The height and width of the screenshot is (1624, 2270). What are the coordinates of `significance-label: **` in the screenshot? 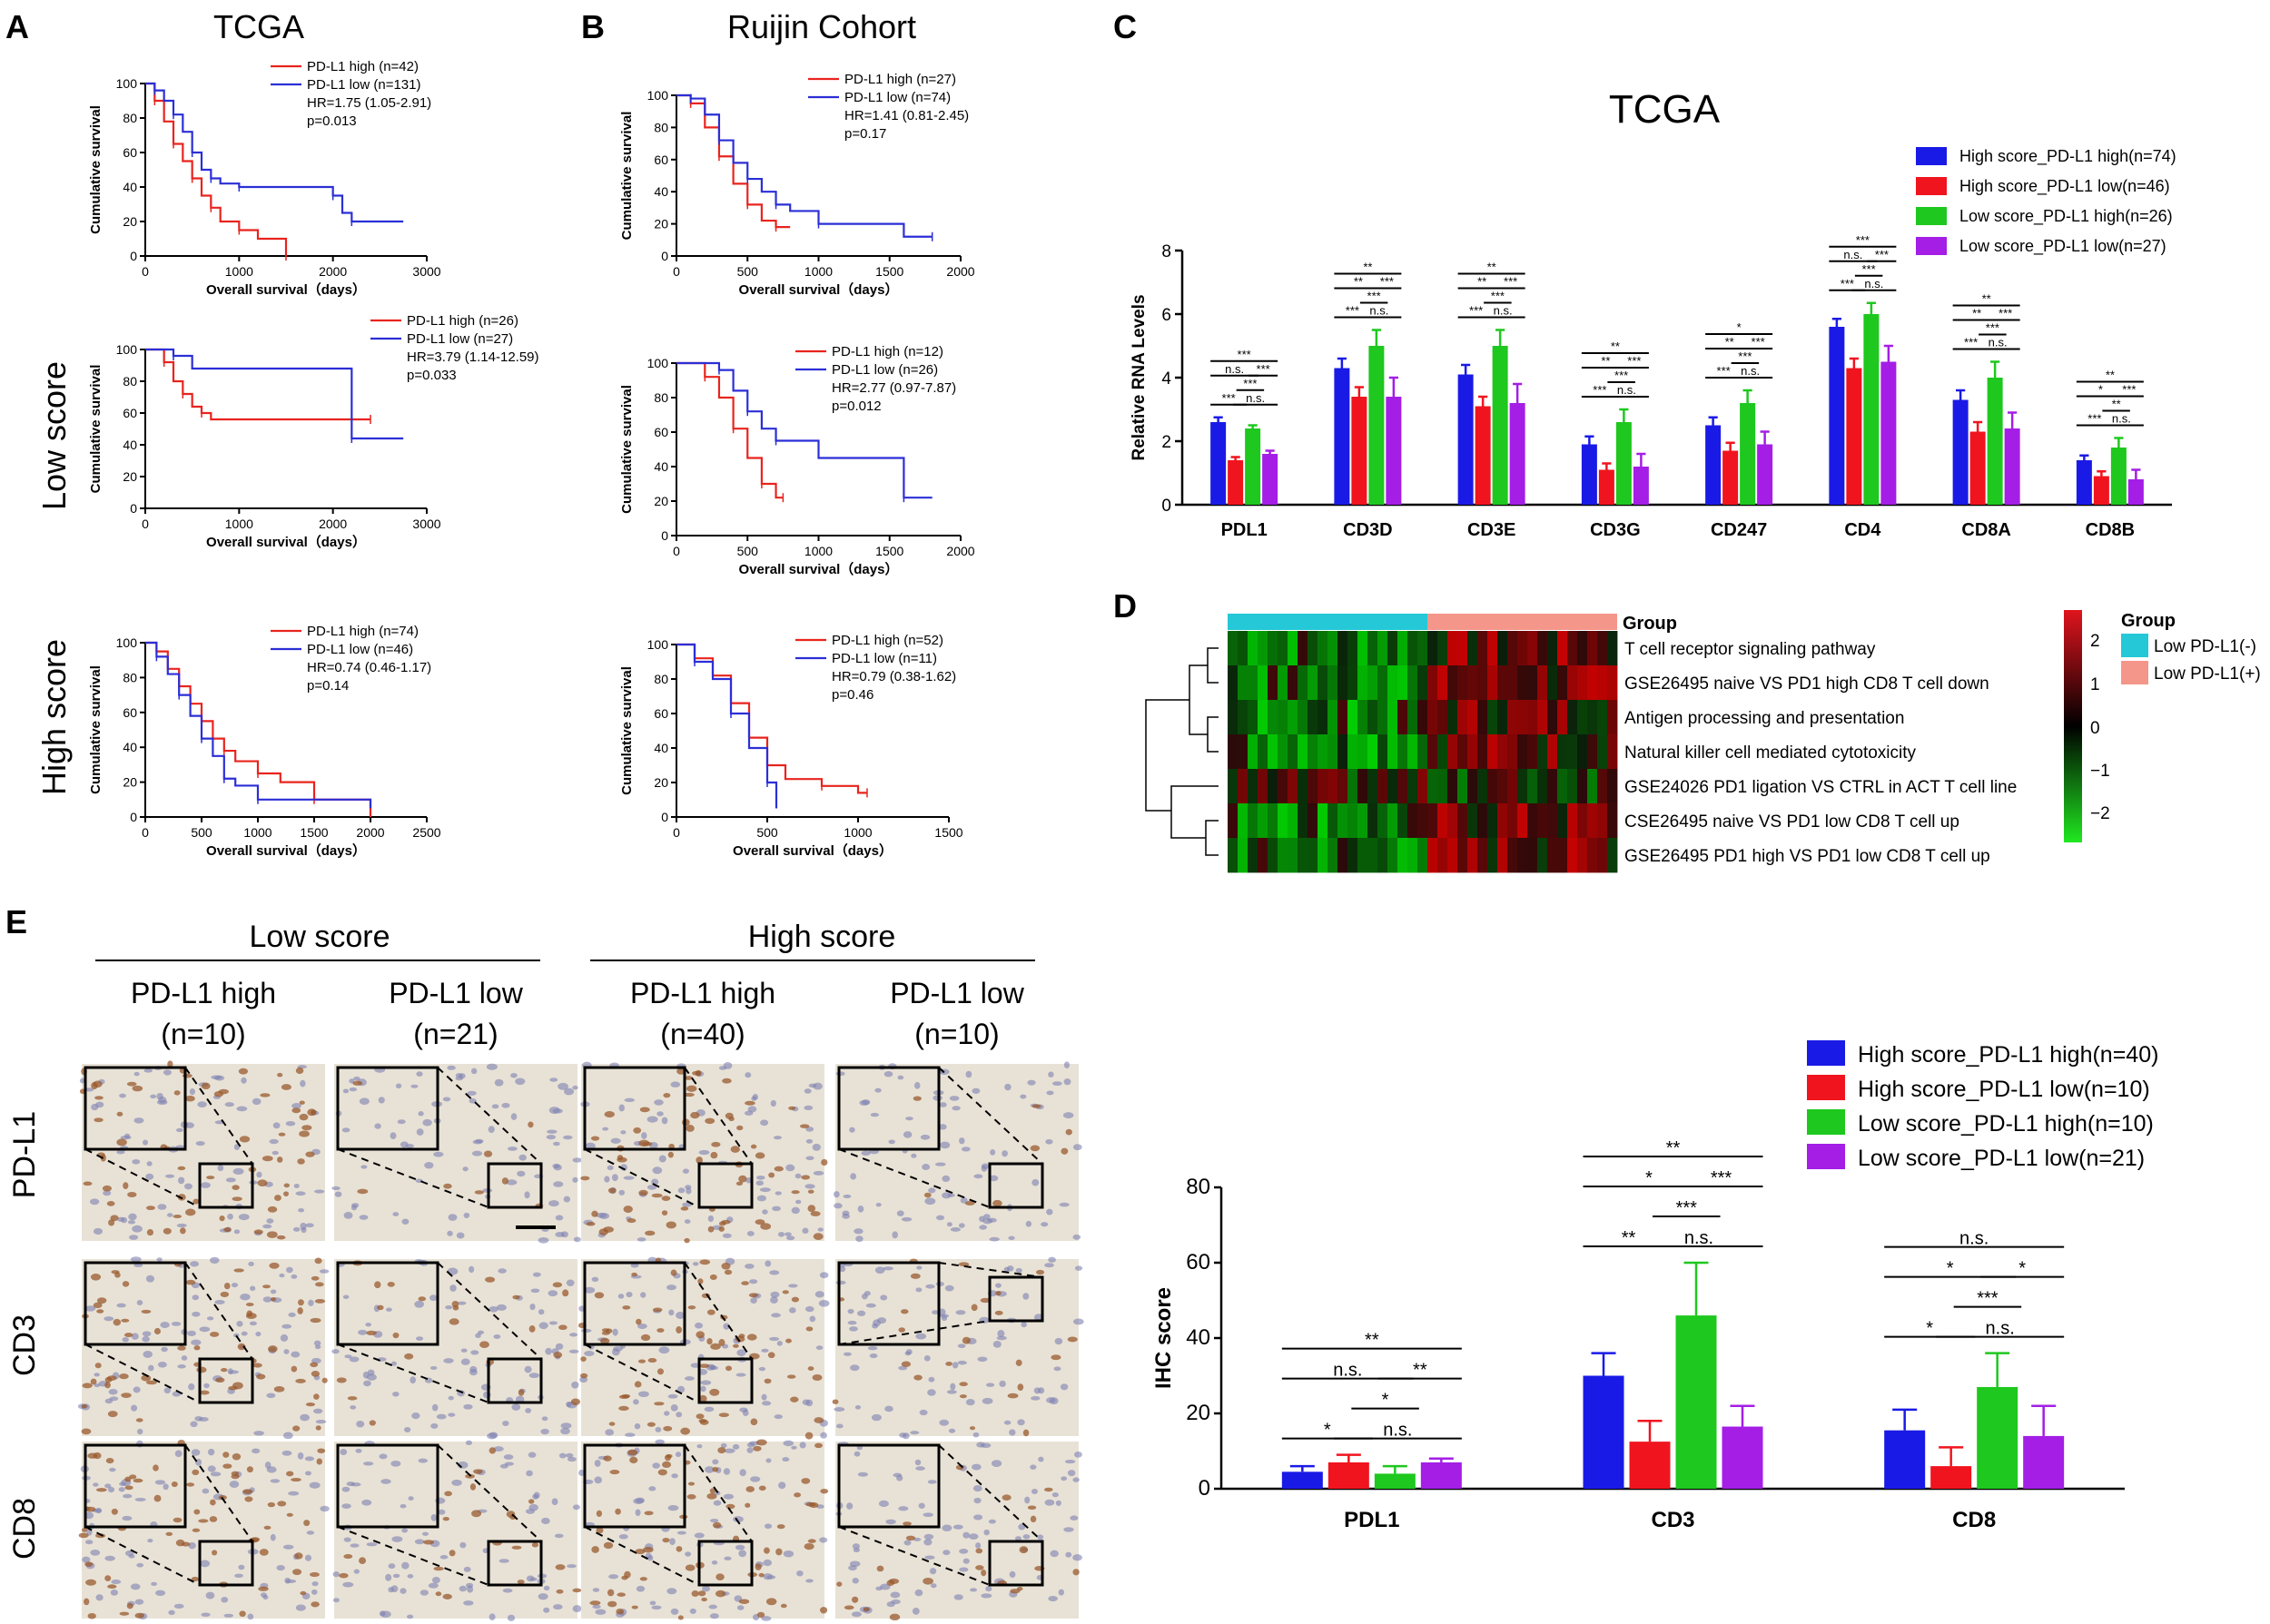 It's located at (1615, 346).